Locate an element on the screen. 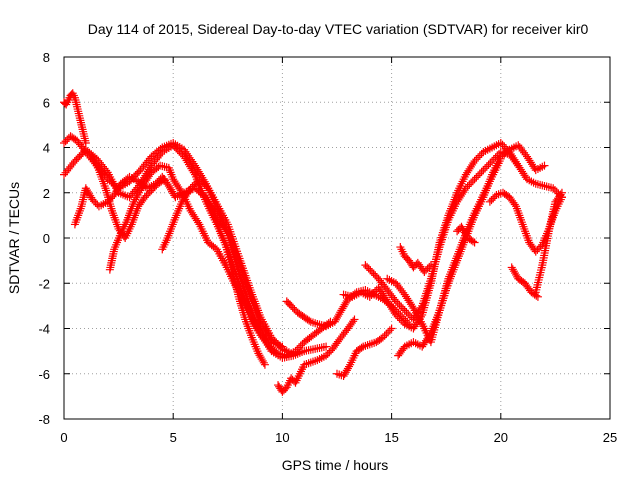  series-sat-q is located at coordinates (524, 282).